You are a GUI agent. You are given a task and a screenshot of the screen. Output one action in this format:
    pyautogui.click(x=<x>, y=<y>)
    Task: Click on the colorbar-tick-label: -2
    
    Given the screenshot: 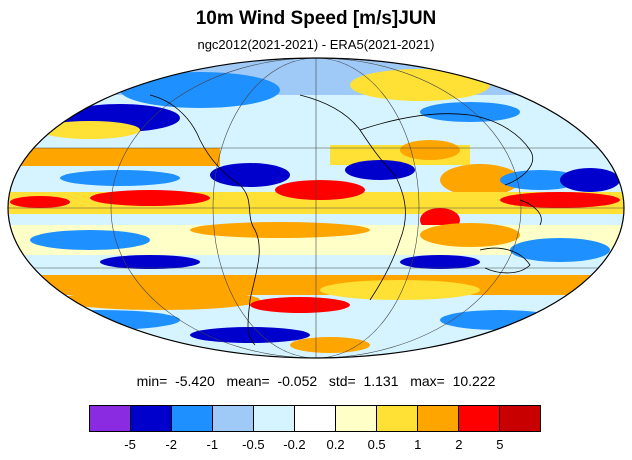 What is the action you would take?
    pyautogui.click(x=171, y=444)
    